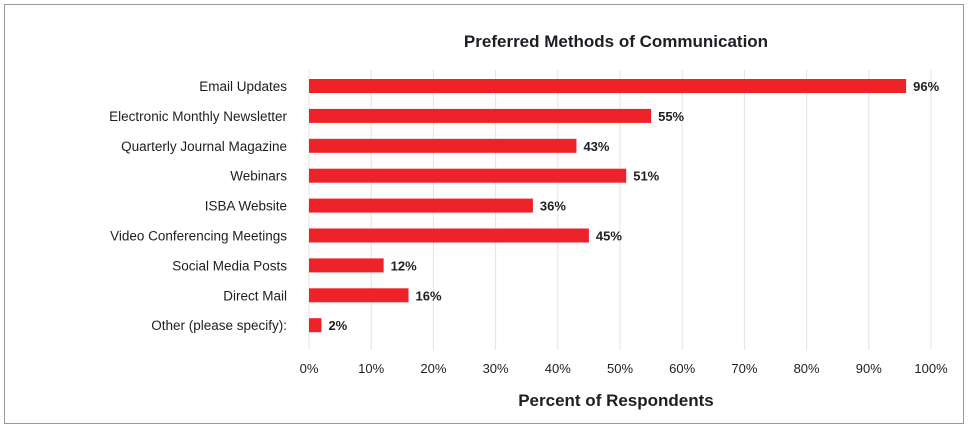 The image size is (969, 428). Describe the element at coordinates (609, 236) in the screenshot. I see `data-label: 45%` at that location.